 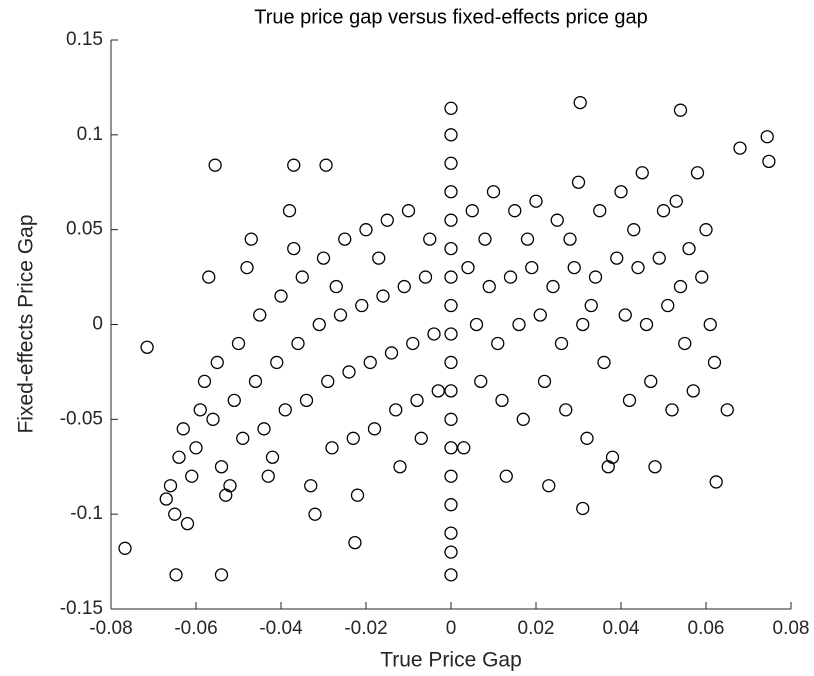 What do you see at coordinates (110, 628) in the screenshot?
I see `x-tick-label: -0.08` at bounding box center [110, 628].